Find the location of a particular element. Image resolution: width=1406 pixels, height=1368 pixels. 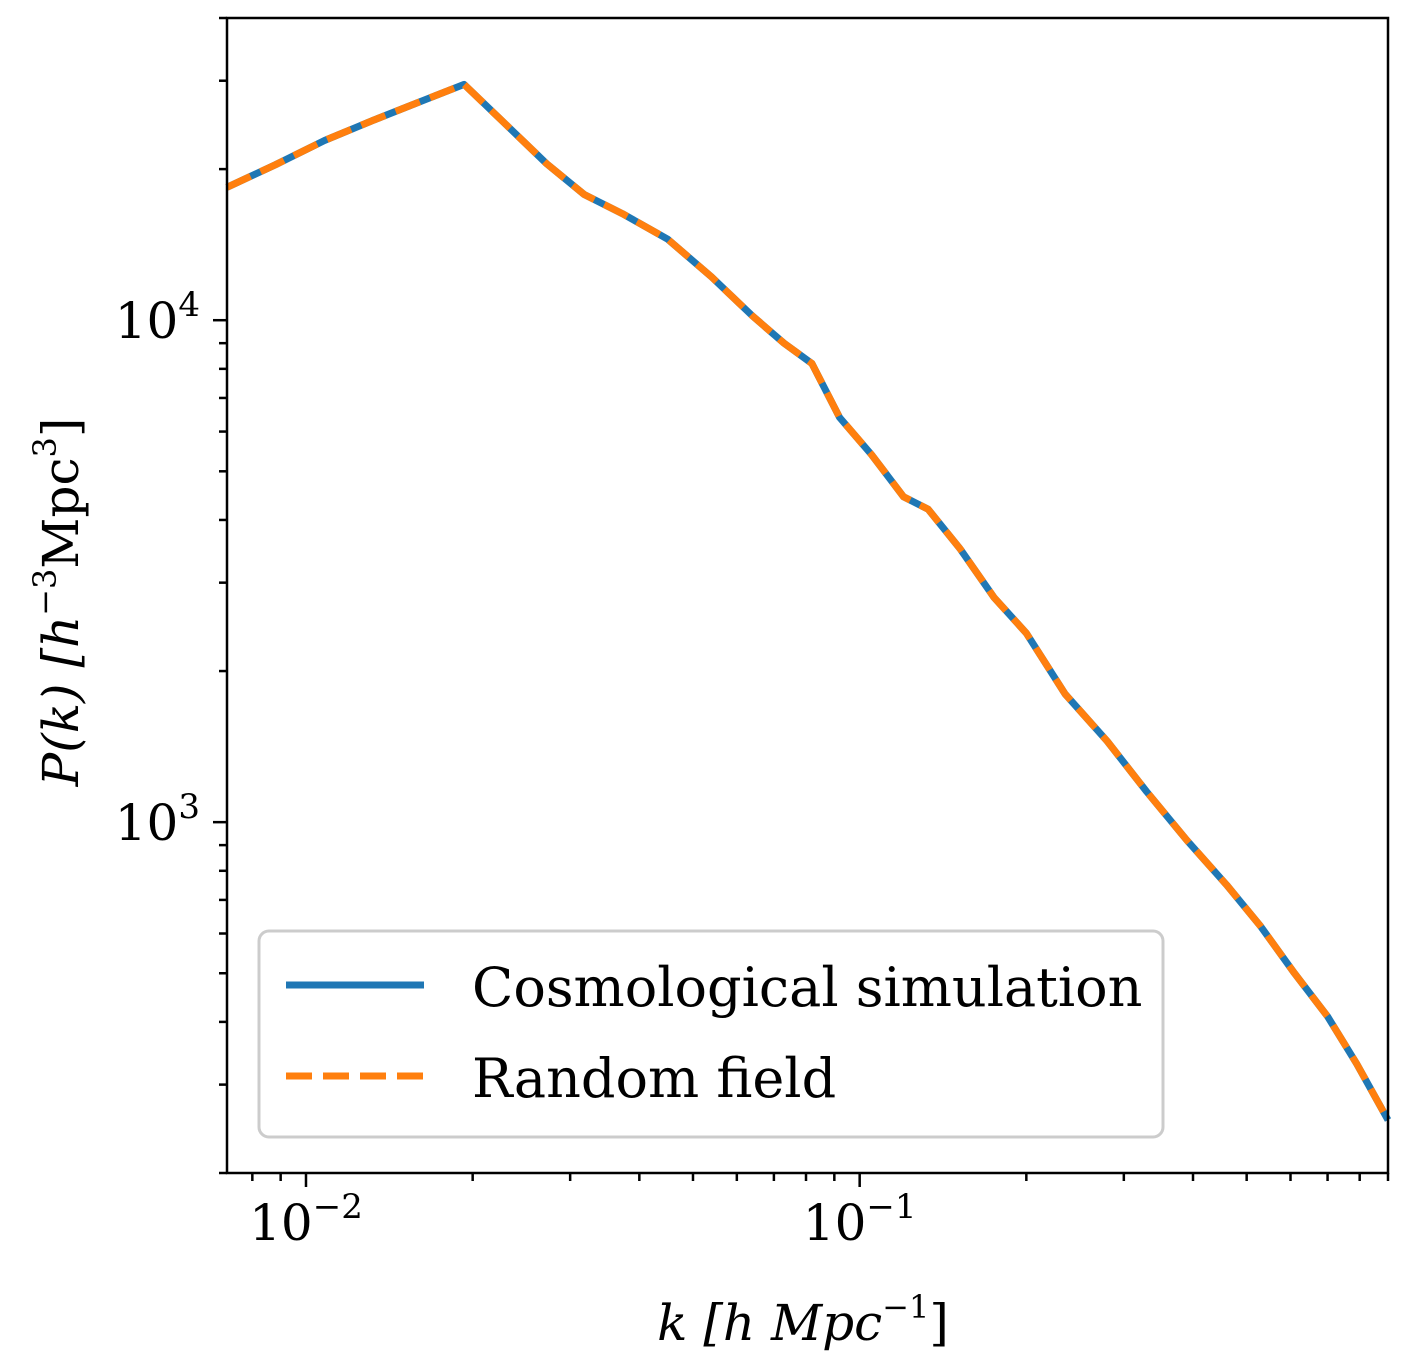

y-tick-label: 10⁴ is located at coordinates (157, 317).